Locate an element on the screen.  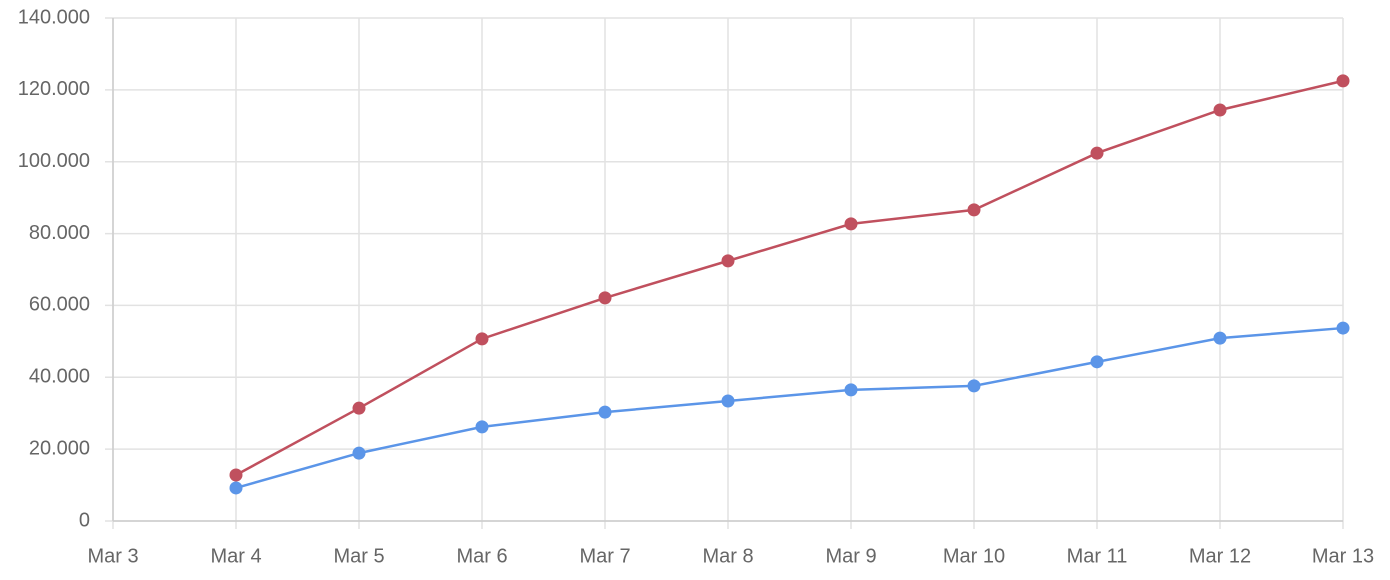
x-tick-label: Mar 4 is located at coordinates (235, 556).